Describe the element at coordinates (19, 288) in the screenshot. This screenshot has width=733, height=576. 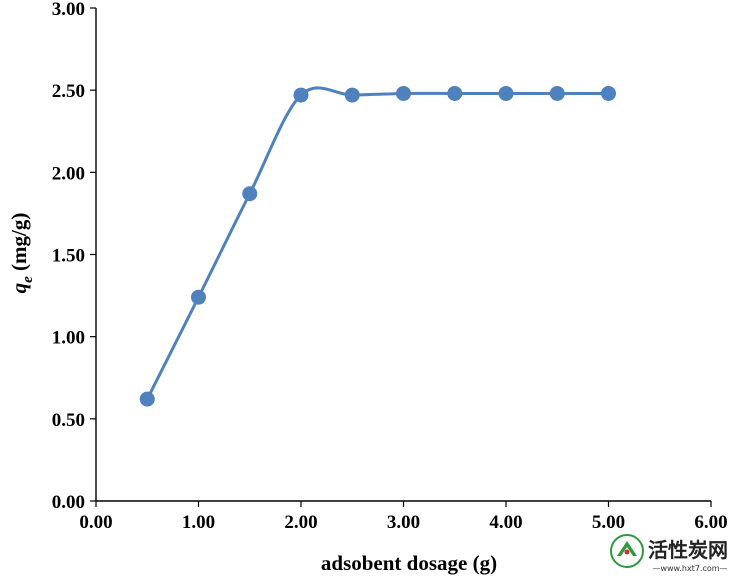
I see `y-axis-title-q: q` at that location.